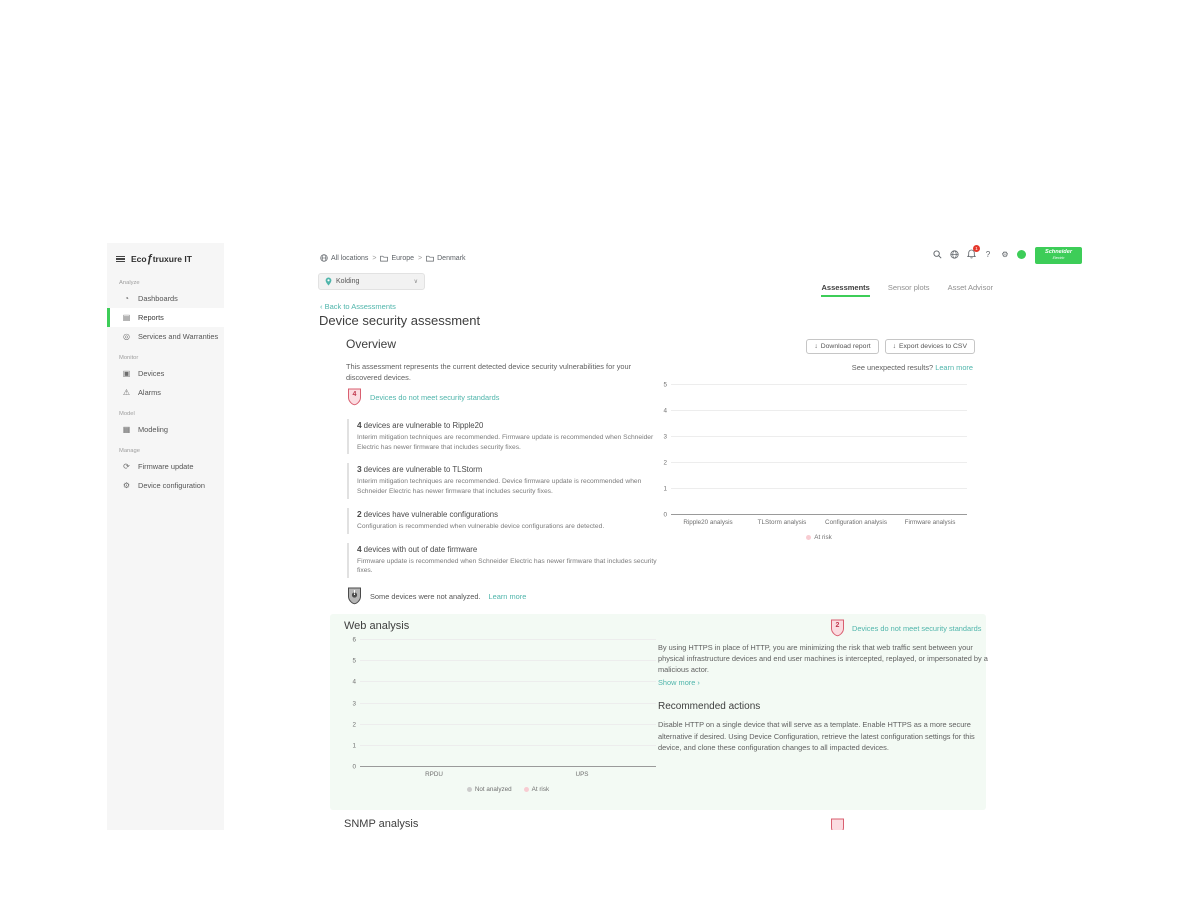  Describe the element at coordinates (149, 259) in the screenshot. I see `brand-glyph: ƒ` at that location.